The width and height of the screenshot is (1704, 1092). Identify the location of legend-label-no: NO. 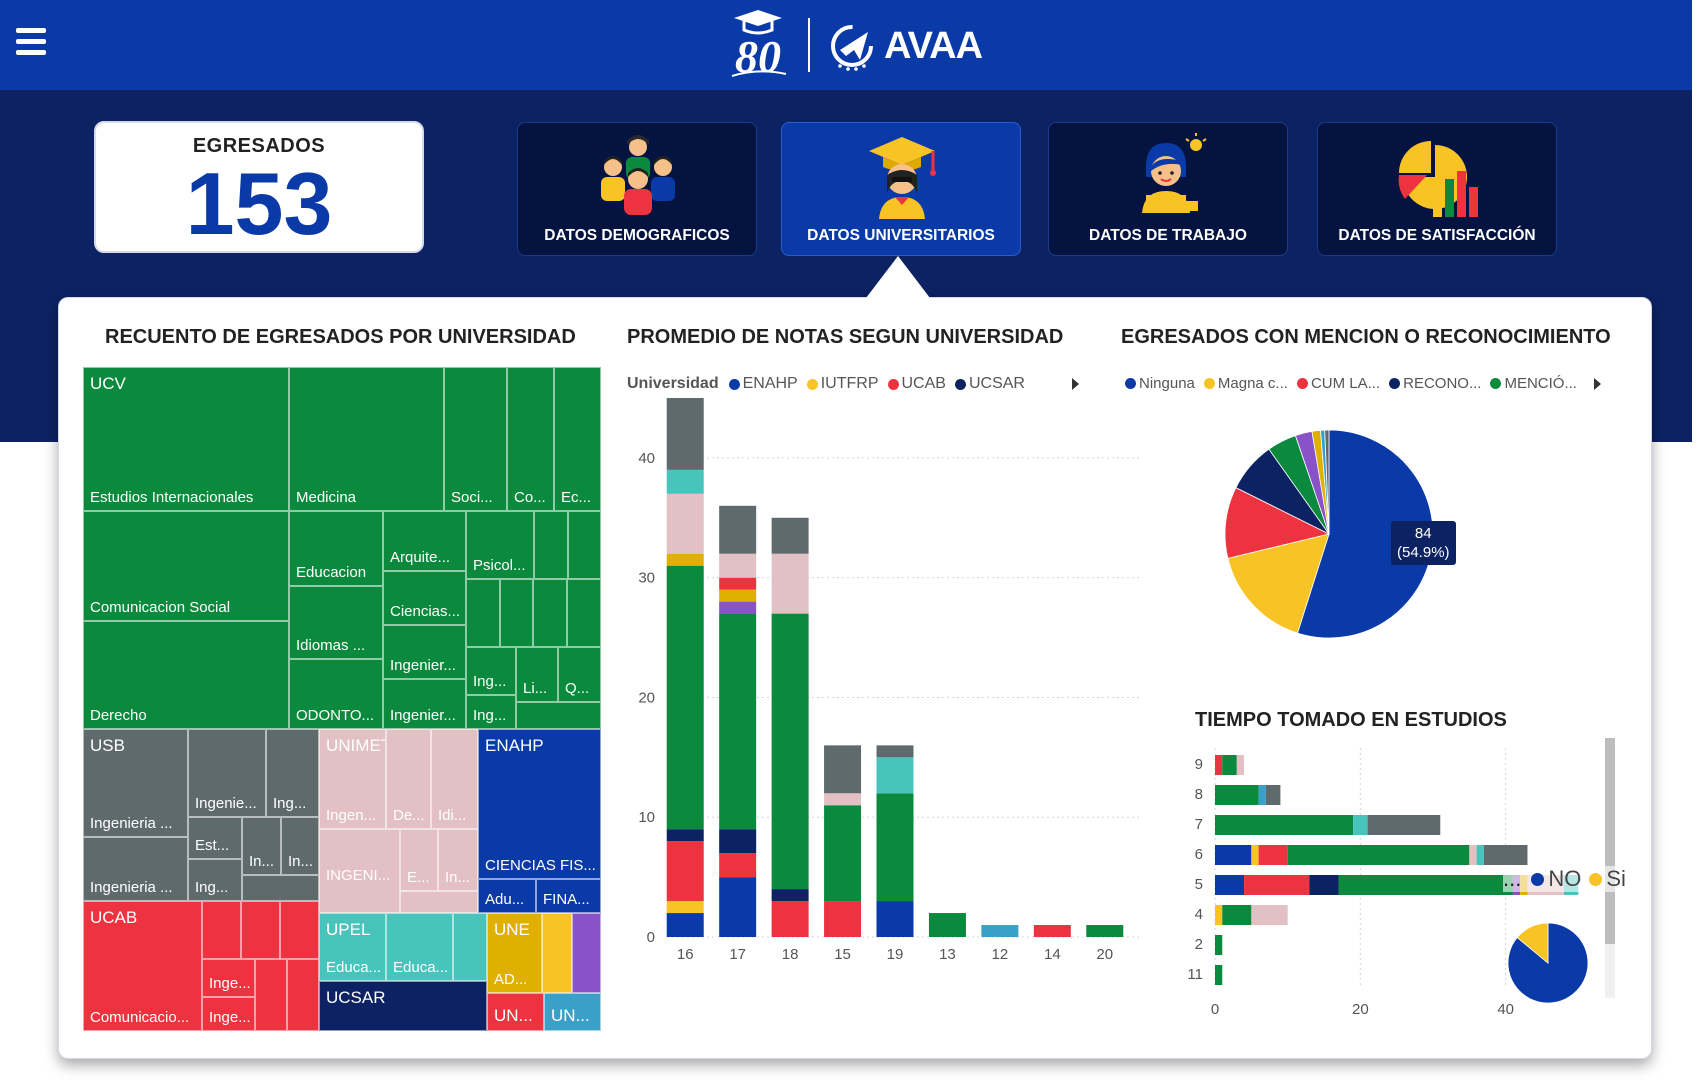
(1565, 878).